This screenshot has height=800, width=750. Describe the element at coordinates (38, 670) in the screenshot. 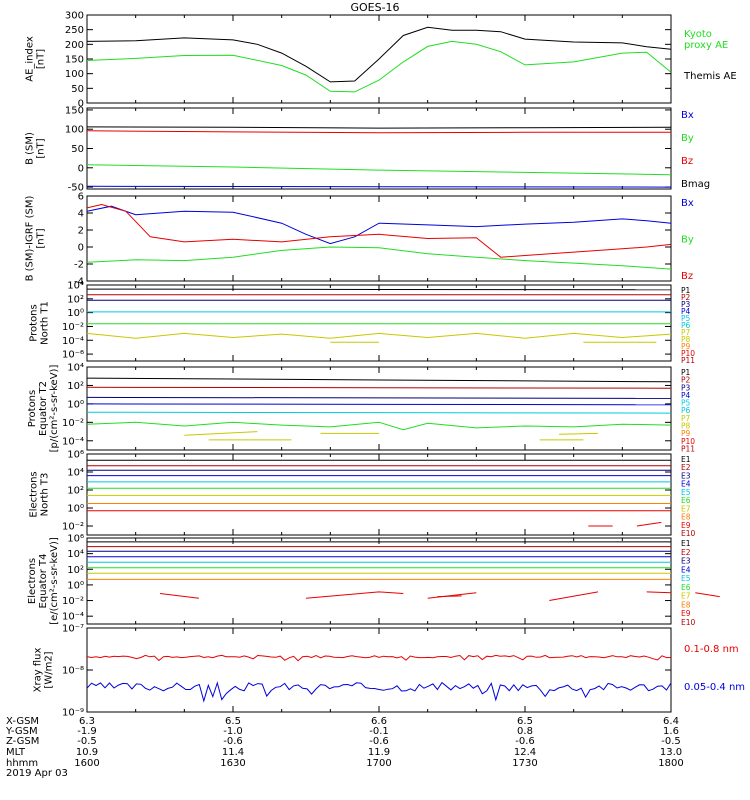

I see `y-axis-label: Xray flux` at that location.